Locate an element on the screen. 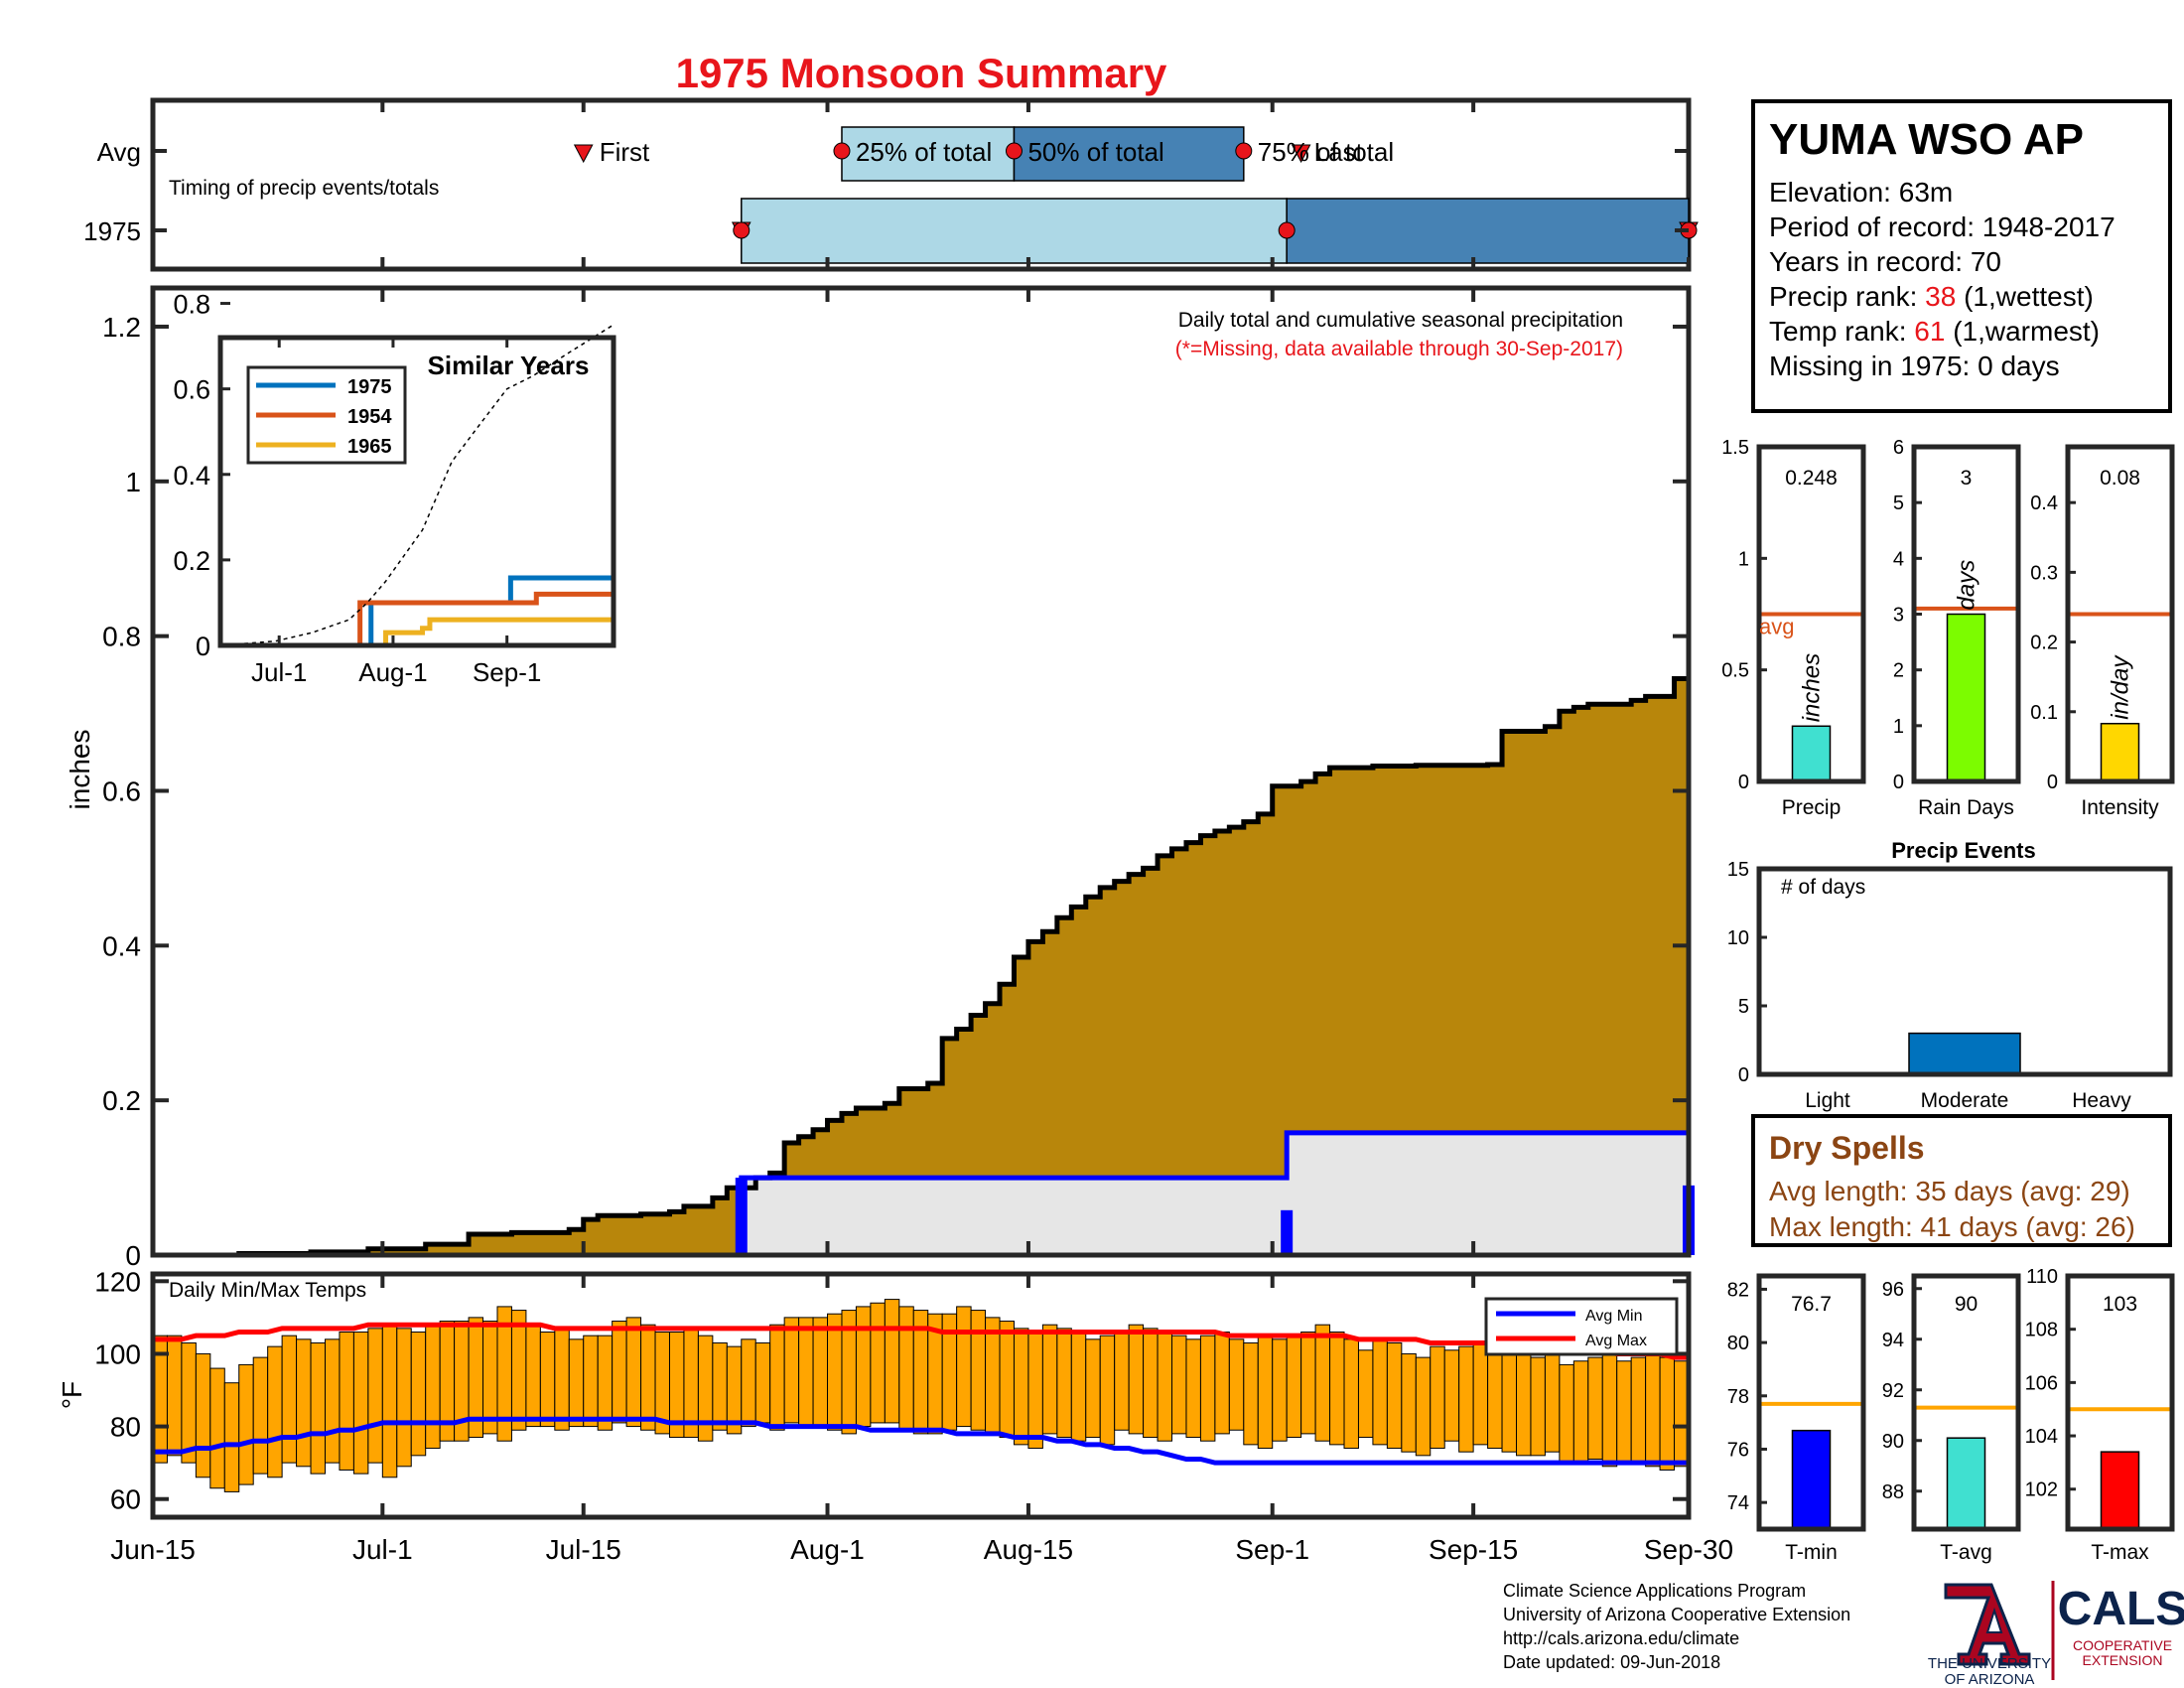 The image size is (2184, 1688). summary-chart-rain-days: 3 Rain Days days 0 1 2 3 4 5 6 is located at coordinates (1957, 628).